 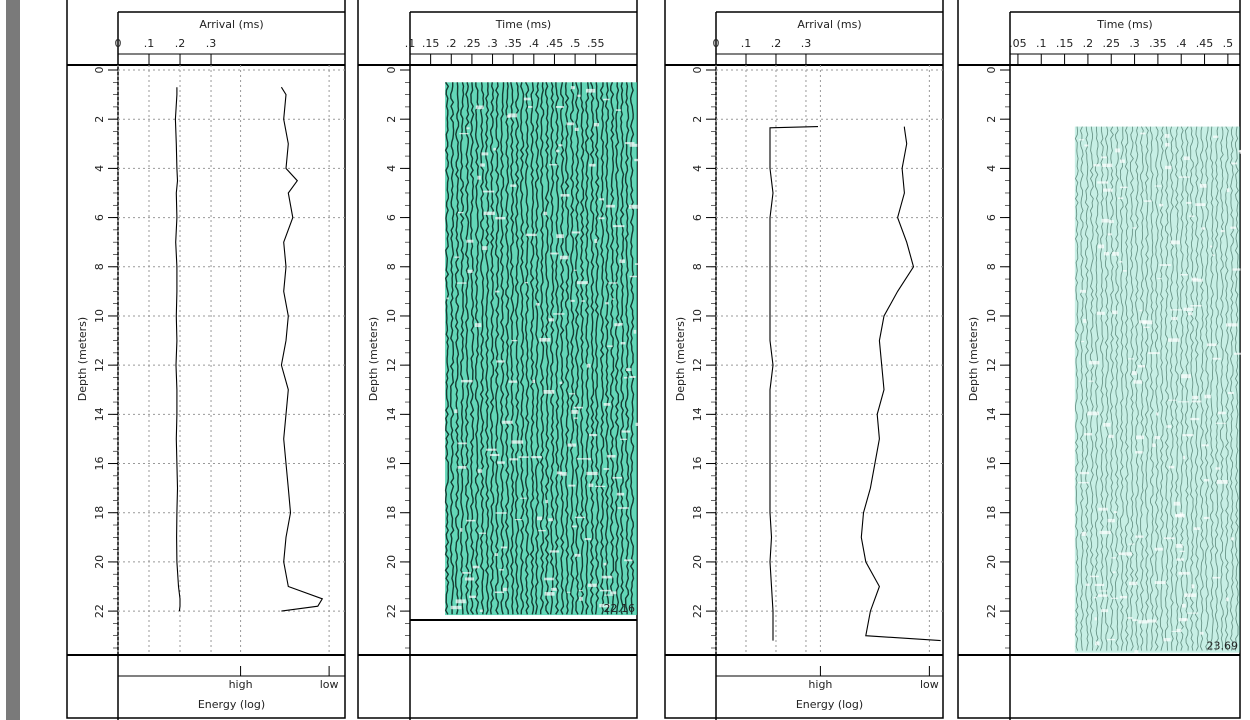 I want to click on seismic-image, so click(x=543, y=348).